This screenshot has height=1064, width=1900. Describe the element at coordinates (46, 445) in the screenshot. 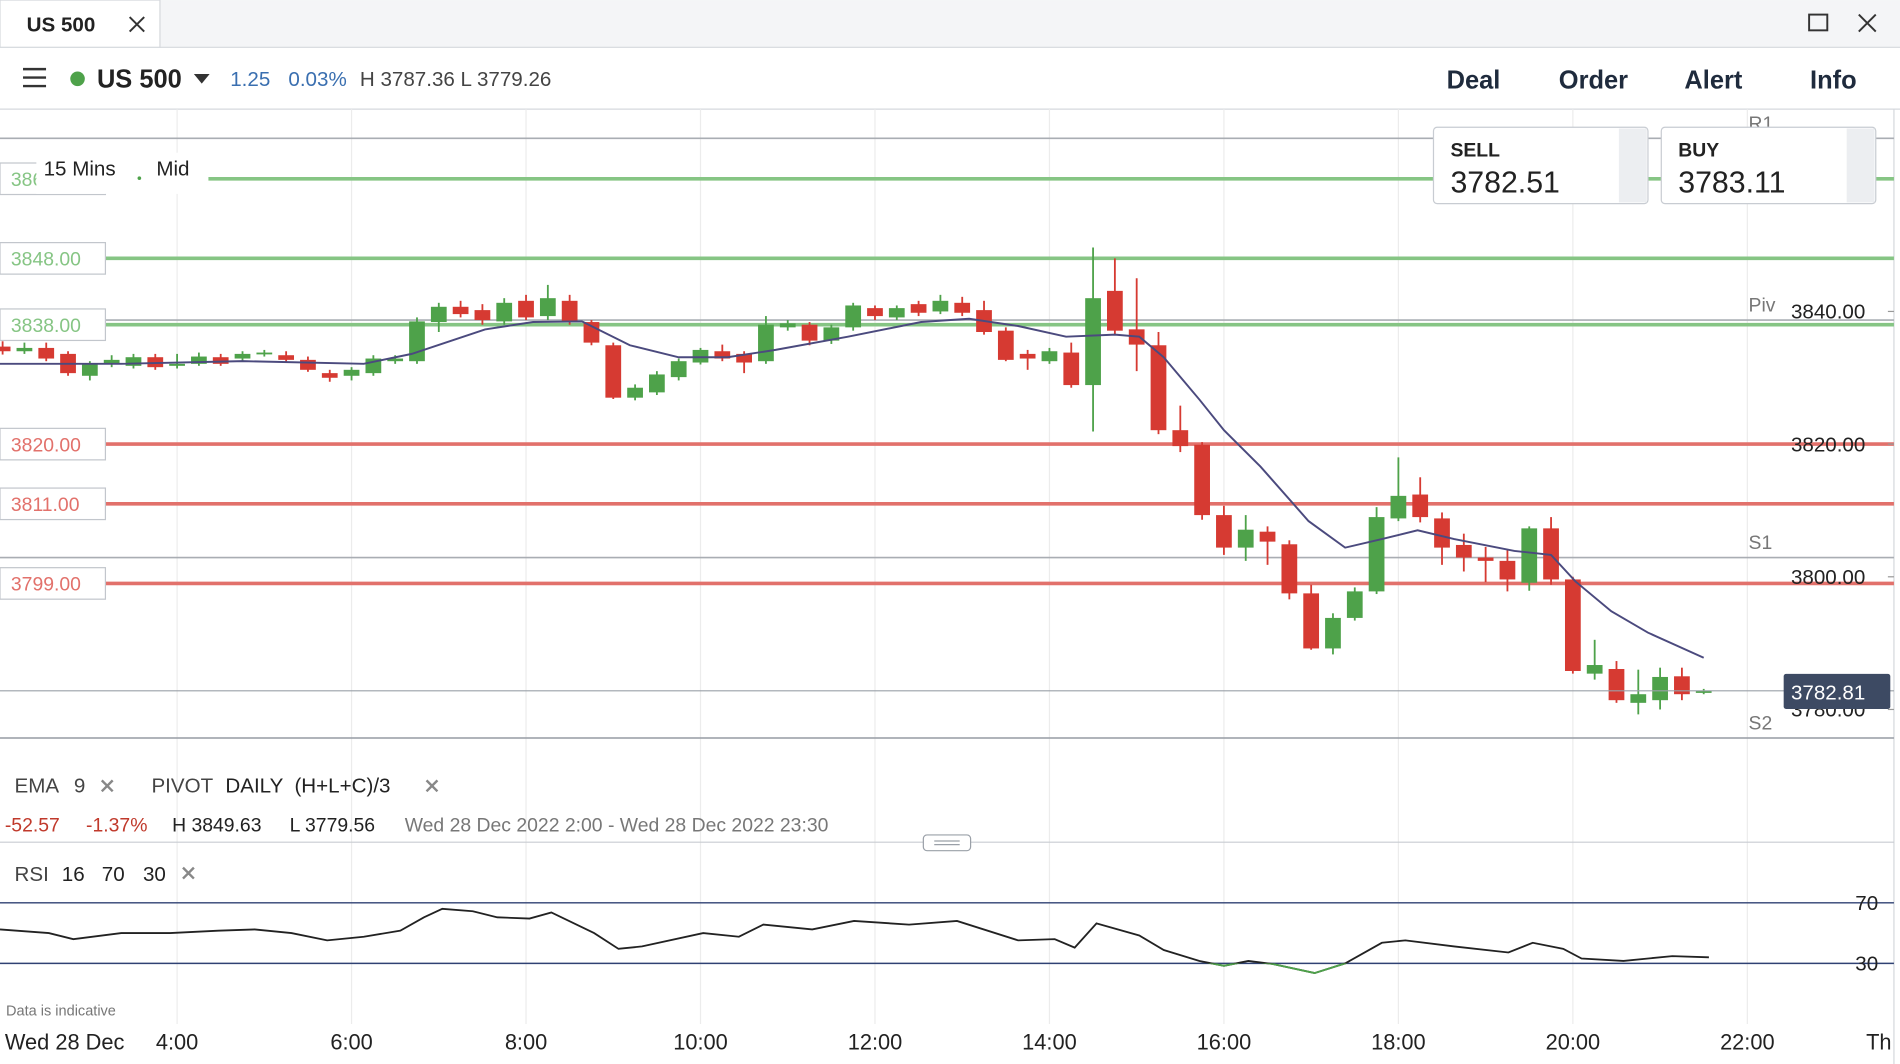

I see `level-label: 3820.00` at that location.